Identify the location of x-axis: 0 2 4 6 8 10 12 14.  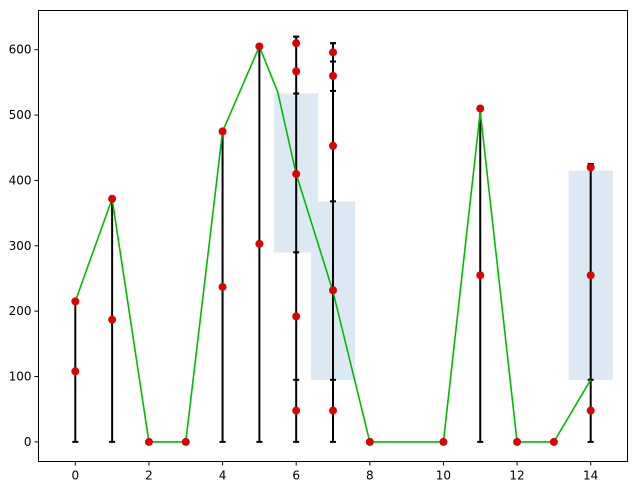
(334, 470).